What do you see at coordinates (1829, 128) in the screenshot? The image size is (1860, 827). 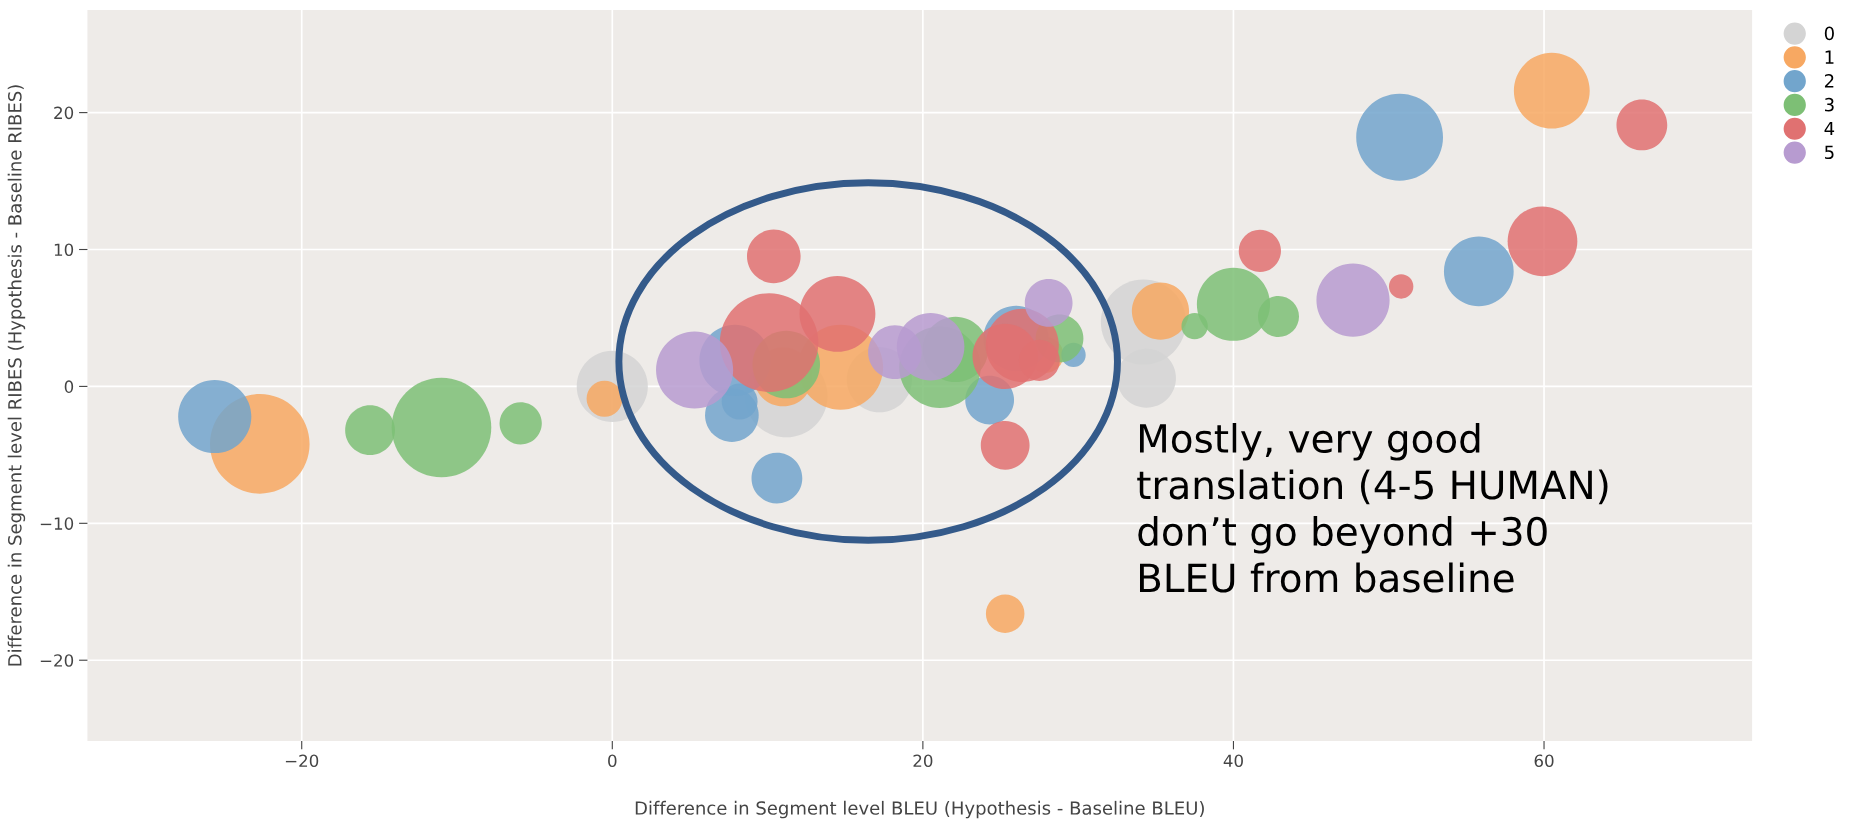 I see `legend-label: 4` at bounding box center [1829, 128].